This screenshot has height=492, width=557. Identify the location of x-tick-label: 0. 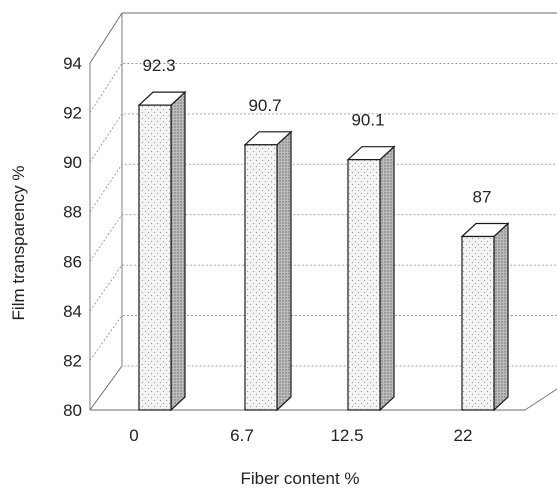
(133, 435).